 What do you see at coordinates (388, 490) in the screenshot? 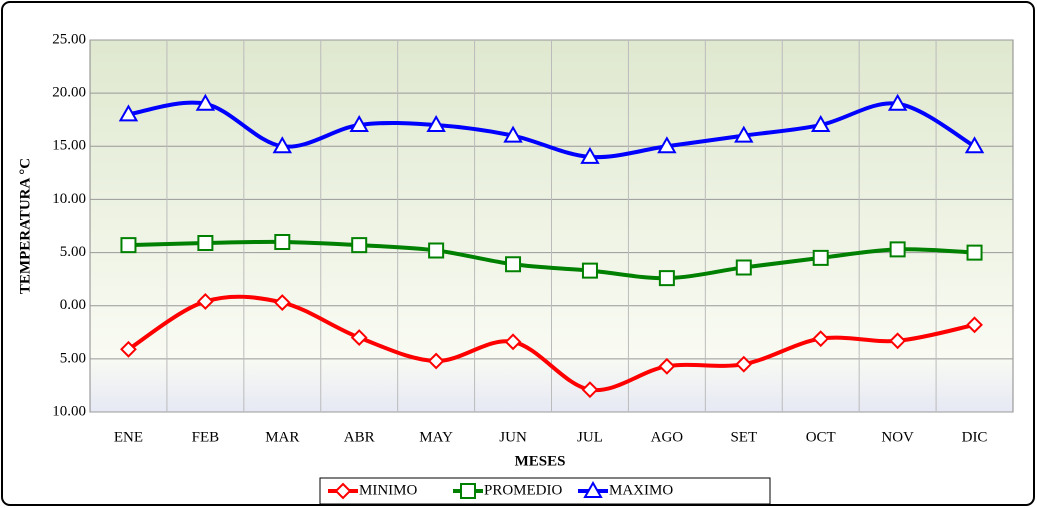
I see `legend-label: MINIMO` at bounding box center [388, 490].